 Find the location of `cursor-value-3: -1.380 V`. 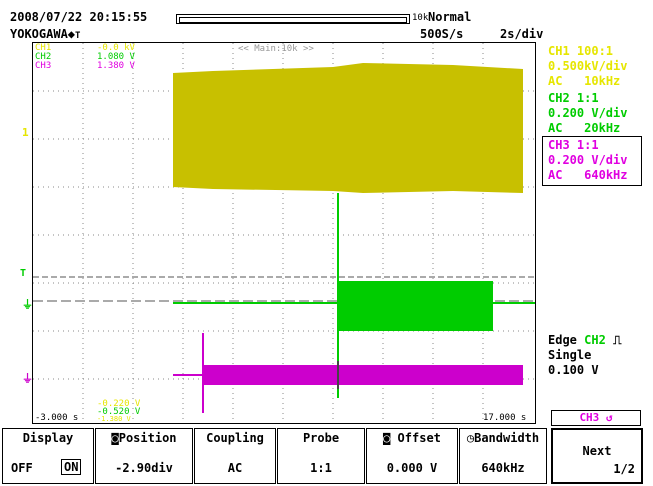

cursor-value-3: -1.380 V is located at coordinates (114, 419).